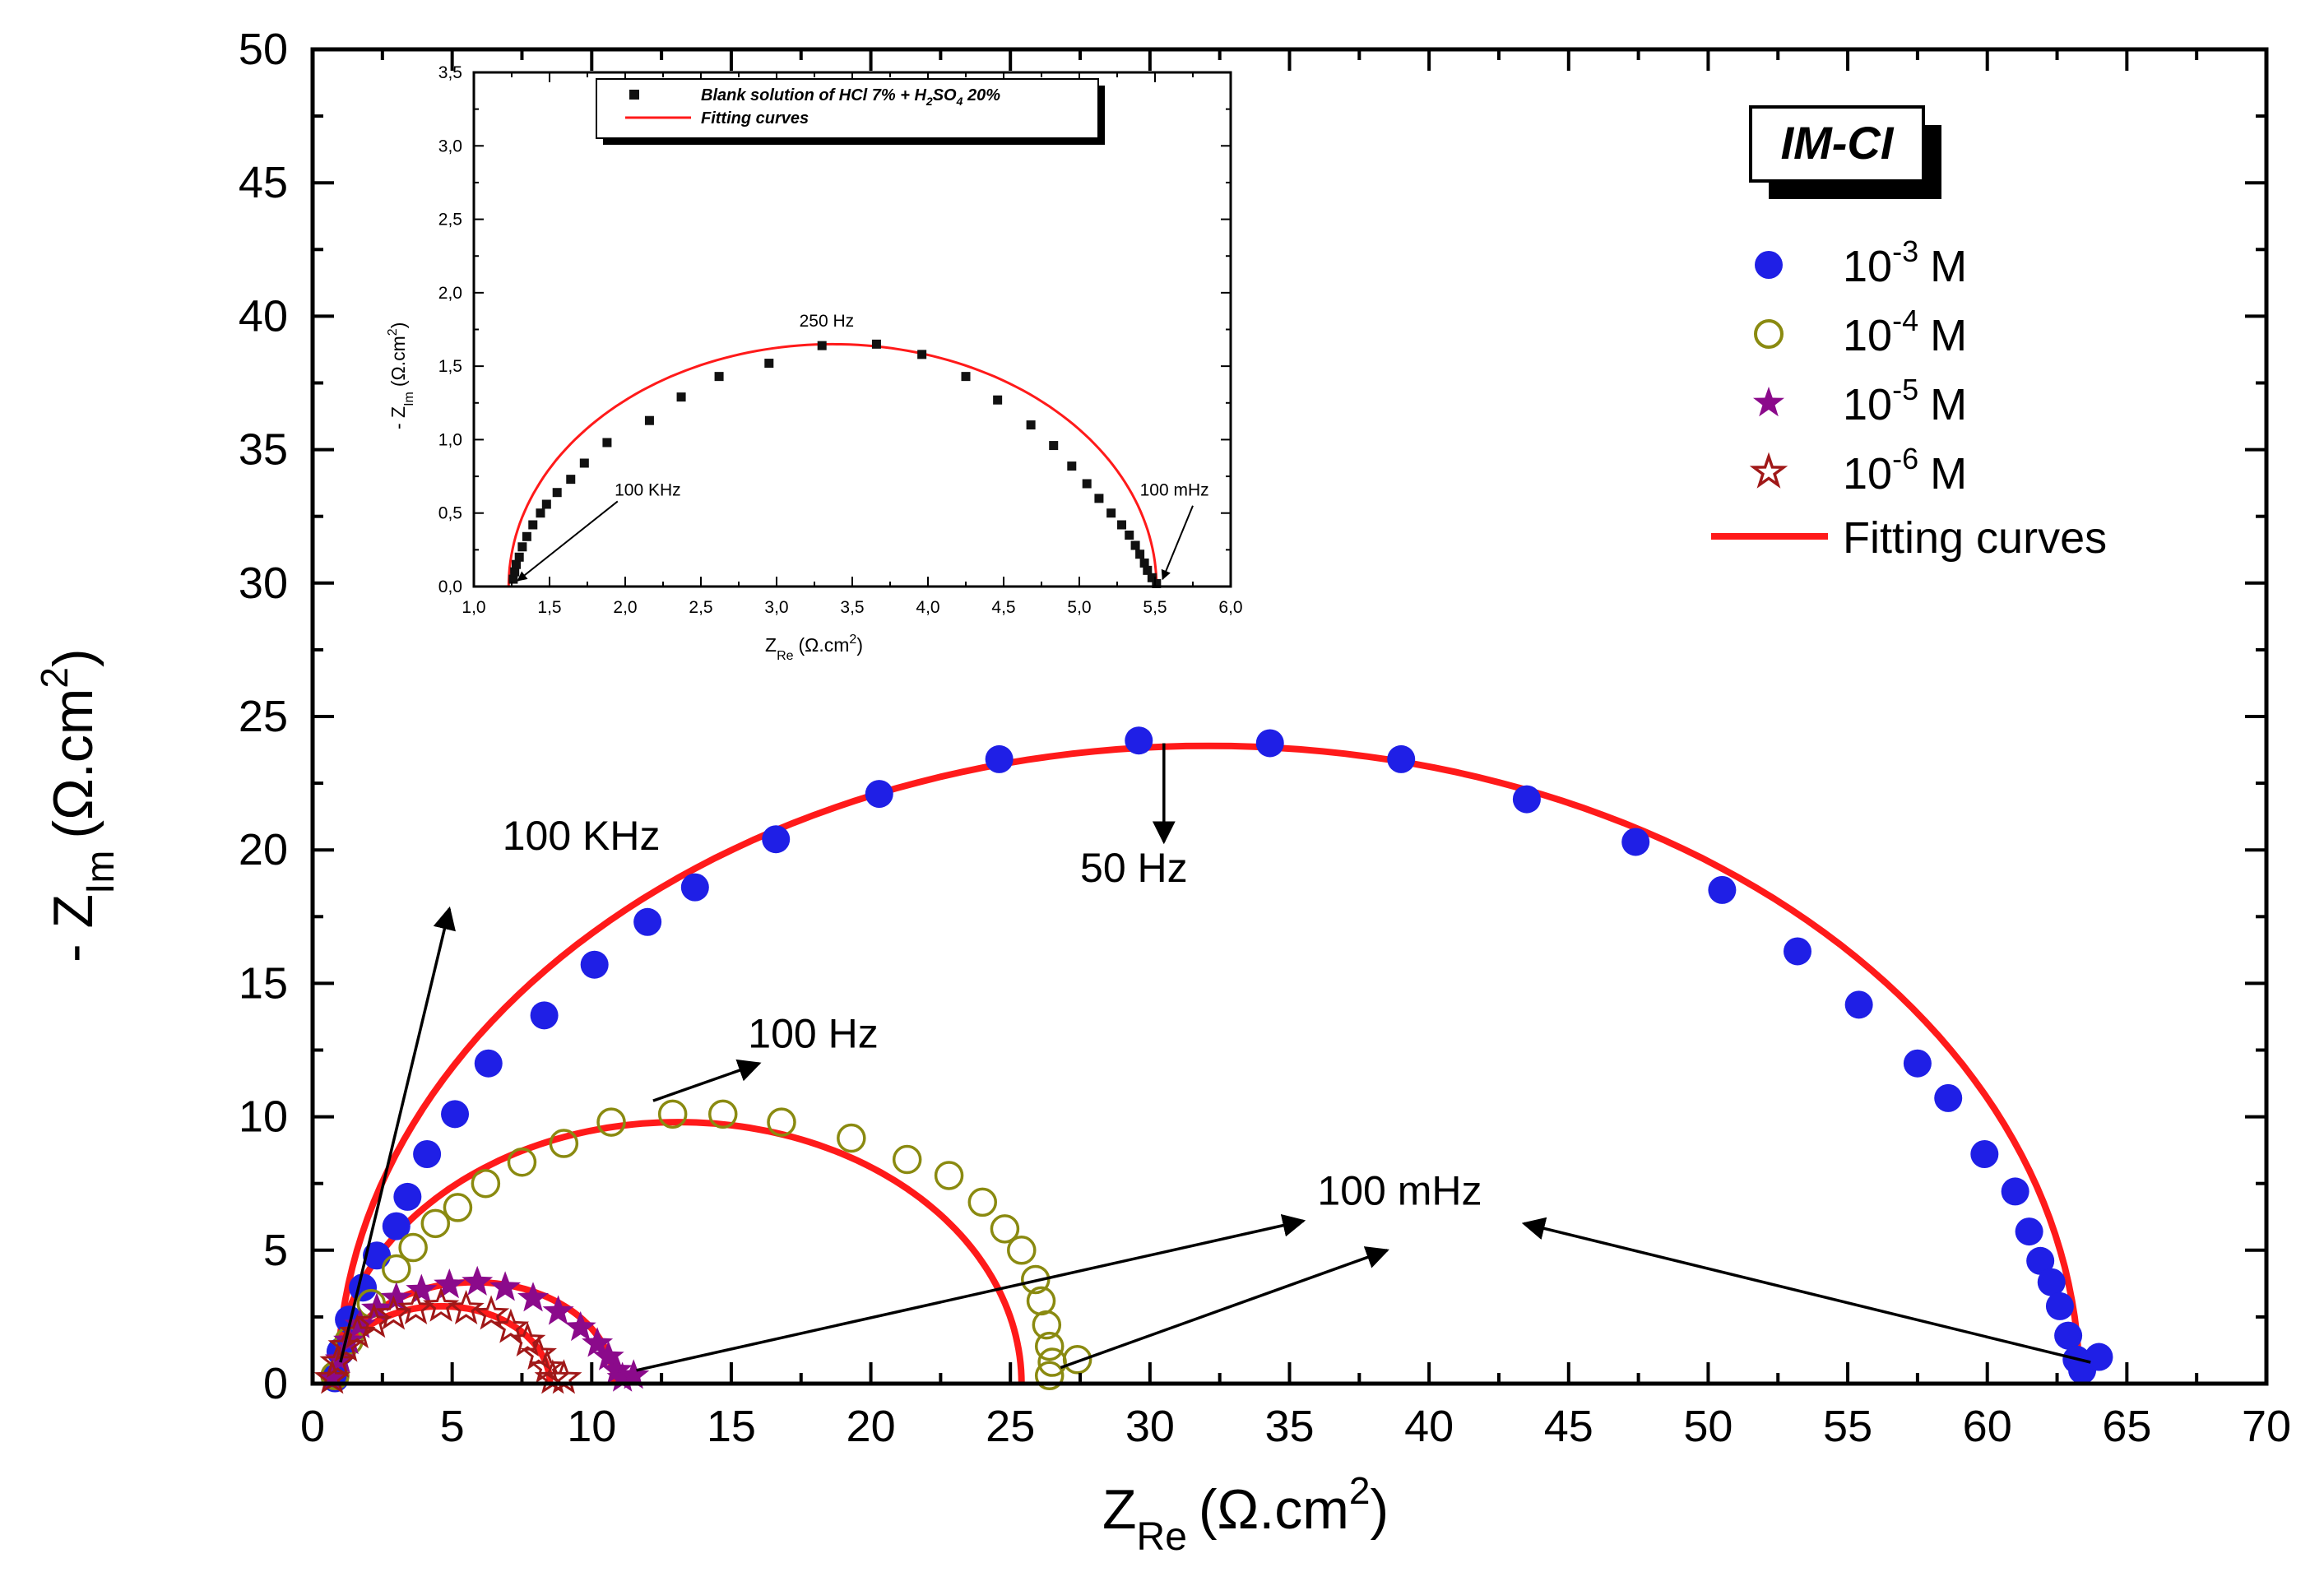 This screenshot has width=2324, height=1586. I want to click on x-tick-label: 40, so click(1429, 1426).